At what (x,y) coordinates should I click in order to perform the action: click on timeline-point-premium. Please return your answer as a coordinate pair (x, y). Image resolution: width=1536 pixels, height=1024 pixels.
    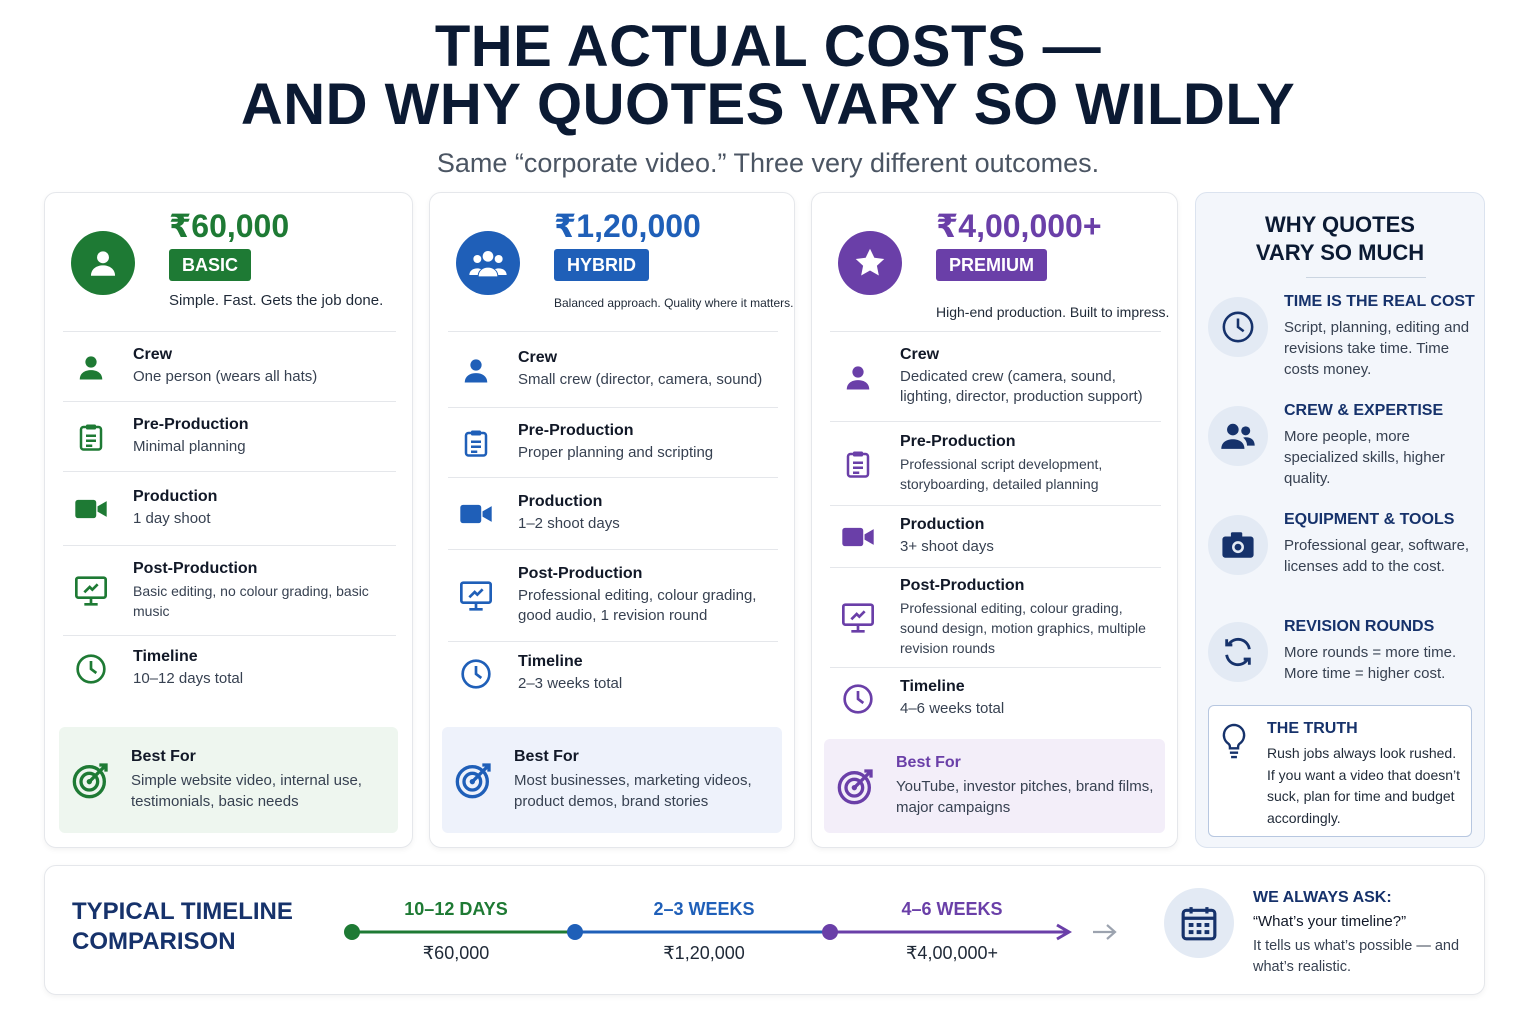
    Looking at the image, I should click on (830, 932).